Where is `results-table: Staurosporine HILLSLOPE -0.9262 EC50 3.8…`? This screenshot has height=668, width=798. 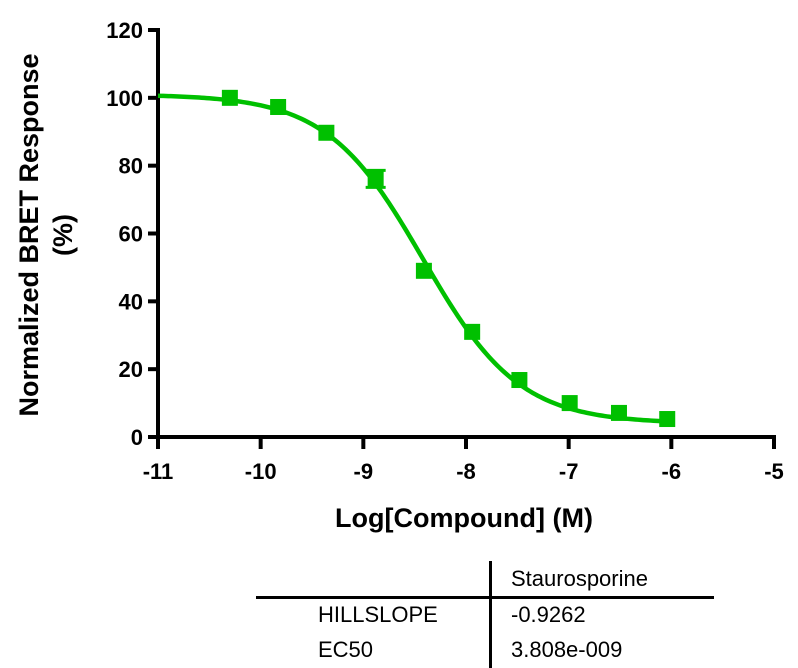 results-table: Staurosporine HILLSLOPE -0.9262 EC50 3.8… is located at coordinates (485, 613).